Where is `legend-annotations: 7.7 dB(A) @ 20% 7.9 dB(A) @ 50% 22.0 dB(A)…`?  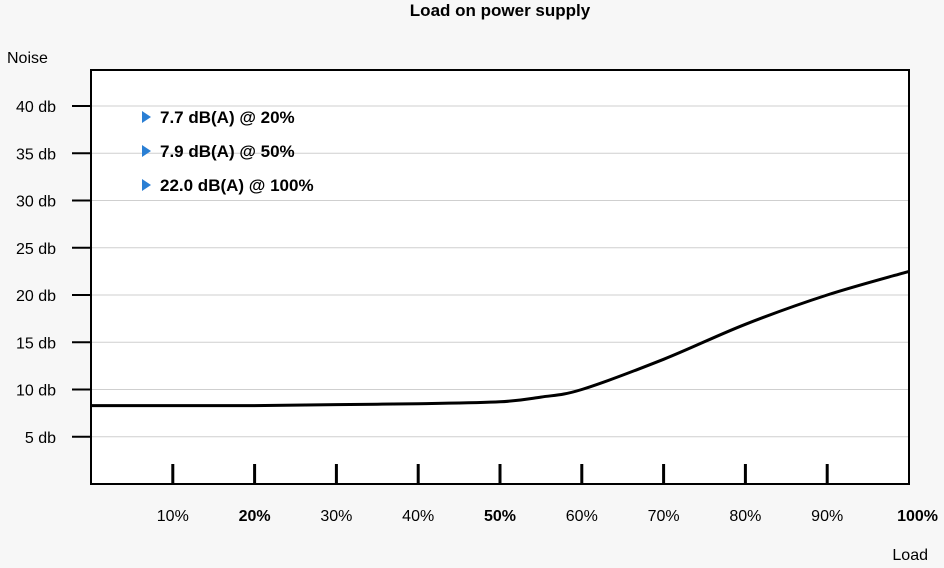 legend-annotations: 7.7 dB(A) @ 20% 7.9 dB(A) @ 50% 22.0 dB(A)… is located at coordinates (228, 151).